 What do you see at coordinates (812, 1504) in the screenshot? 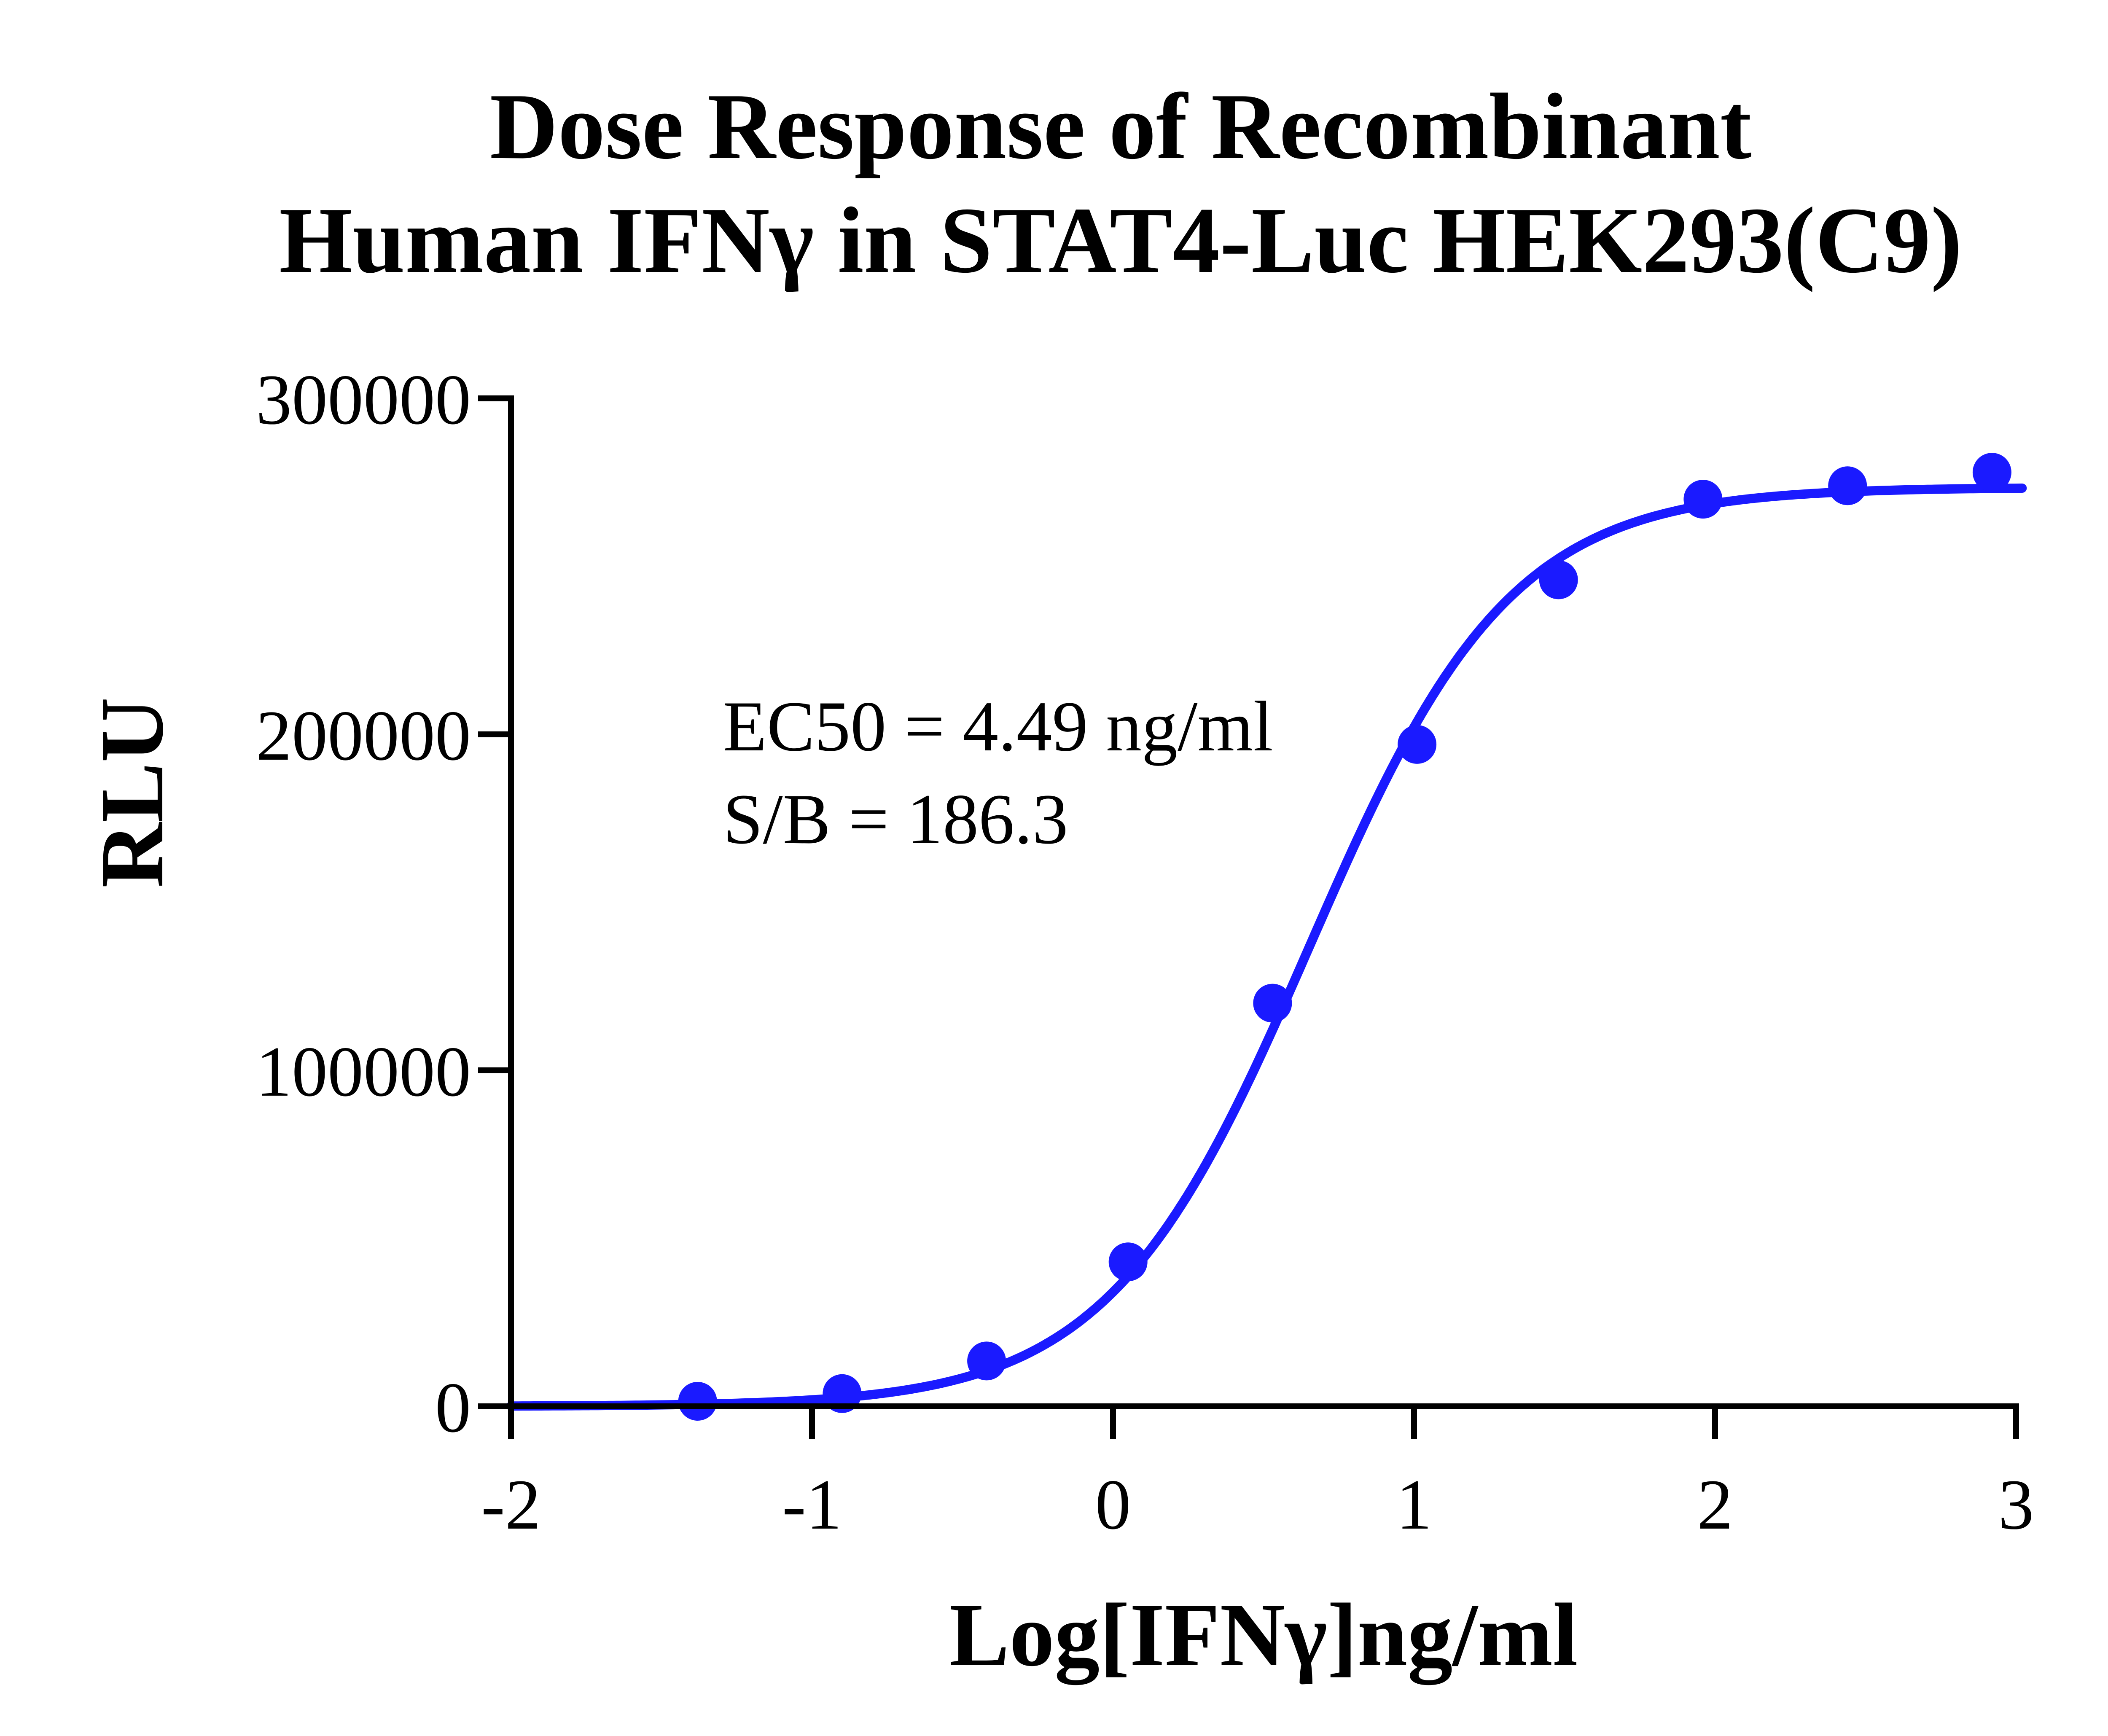
I see `x-tick-label: -1` at bounding box center [812, 1504].